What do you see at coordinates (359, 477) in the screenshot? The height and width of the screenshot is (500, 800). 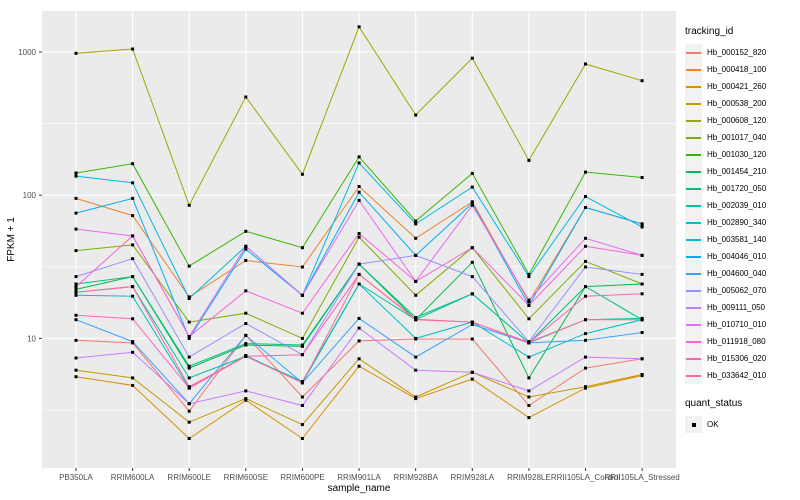 I see `x-tick-label: RRIM901LA` at bounding box center [359, 477].